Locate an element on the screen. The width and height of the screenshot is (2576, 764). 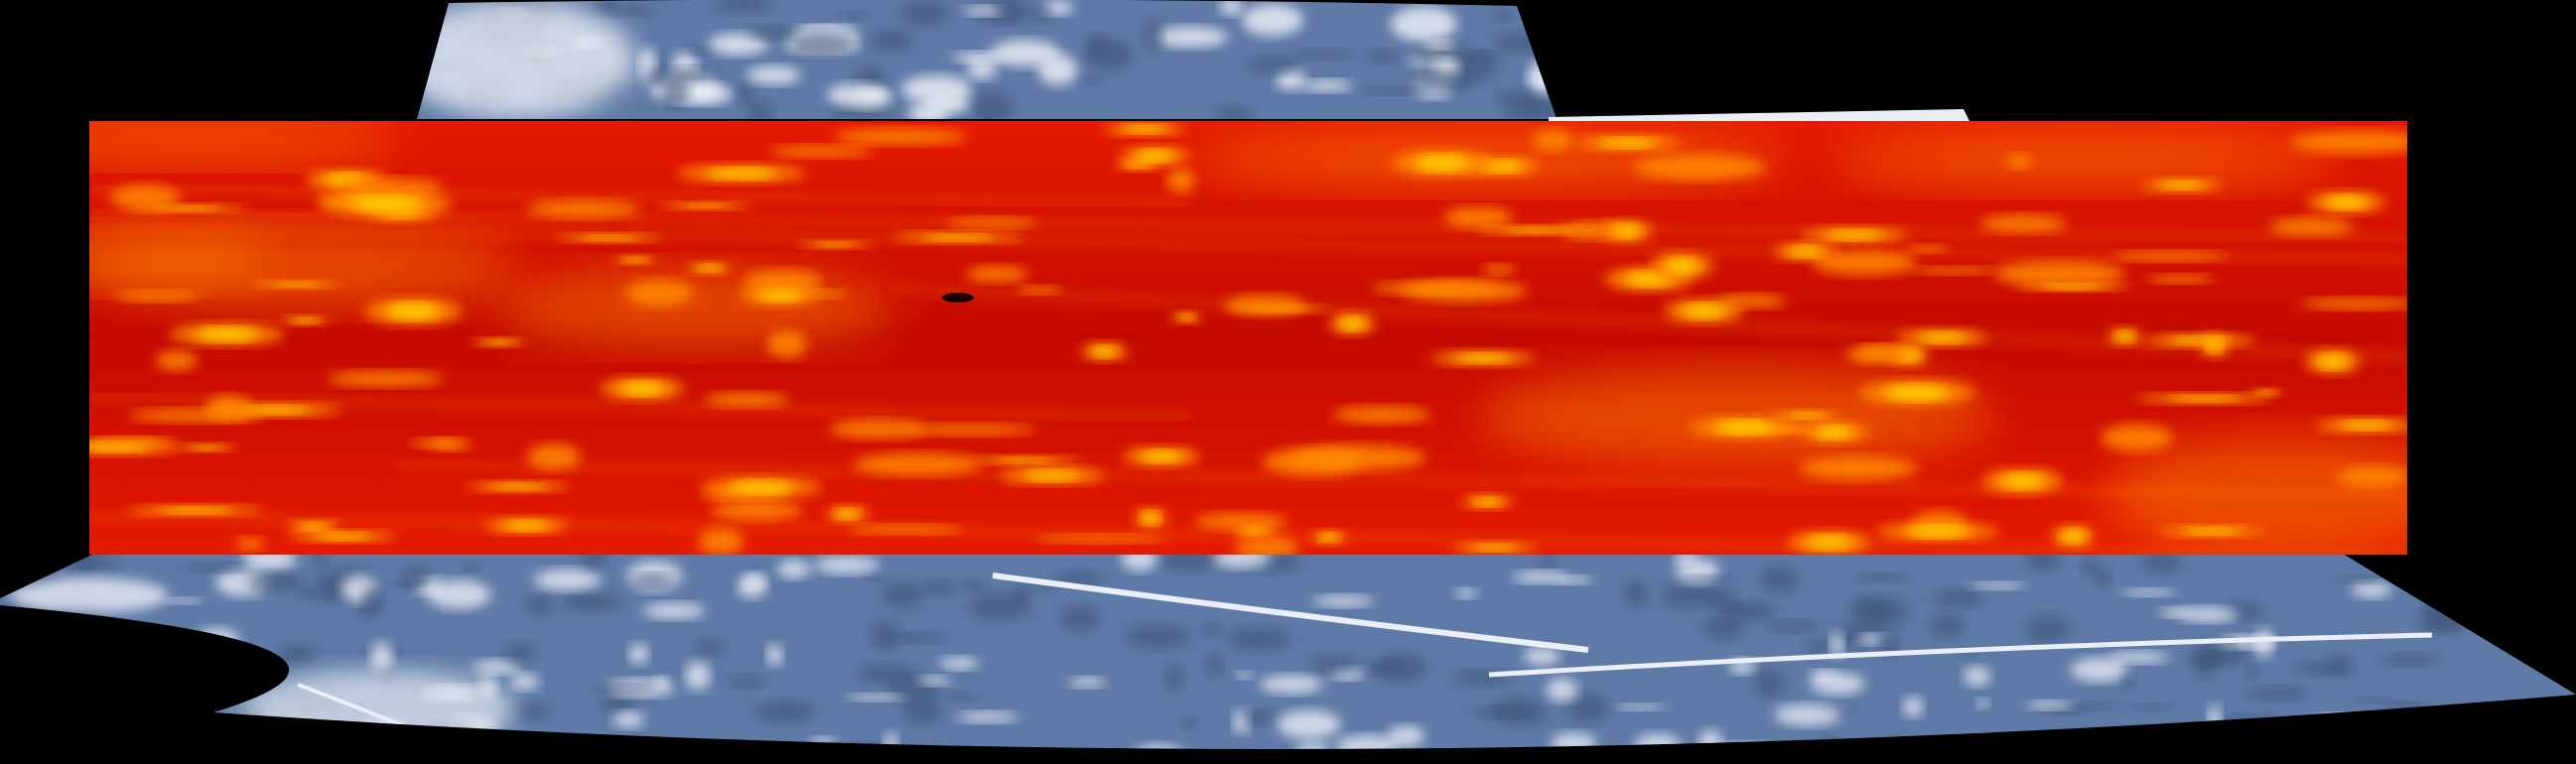
road-line is located at coordinates (1290, 613).